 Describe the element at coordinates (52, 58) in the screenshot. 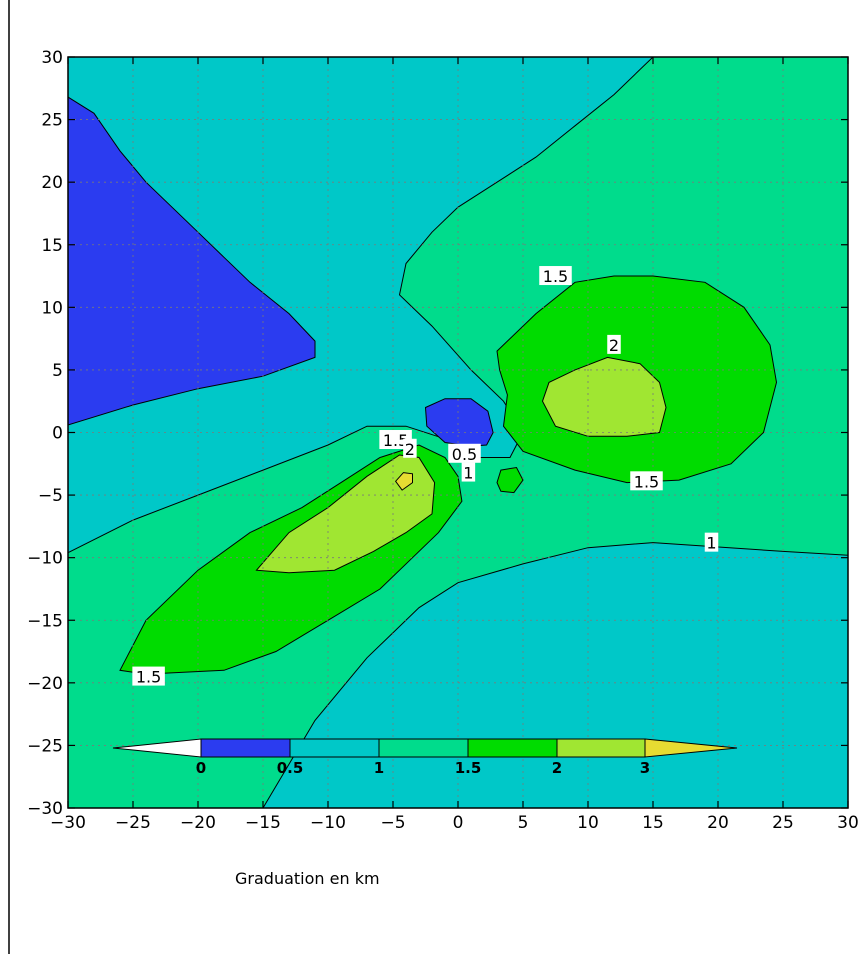

I see `y-tick-label: 30` at that location.